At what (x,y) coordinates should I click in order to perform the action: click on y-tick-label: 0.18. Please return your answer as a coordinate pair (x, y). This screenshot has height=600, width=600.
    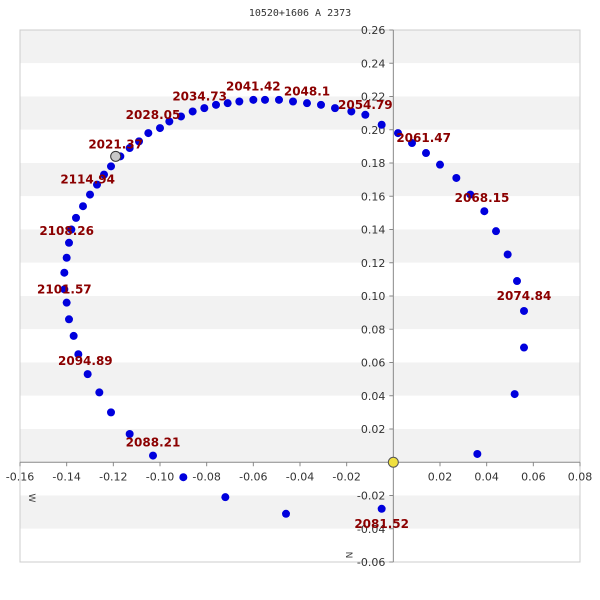
    Looking at the image, I should click on (373, 163).